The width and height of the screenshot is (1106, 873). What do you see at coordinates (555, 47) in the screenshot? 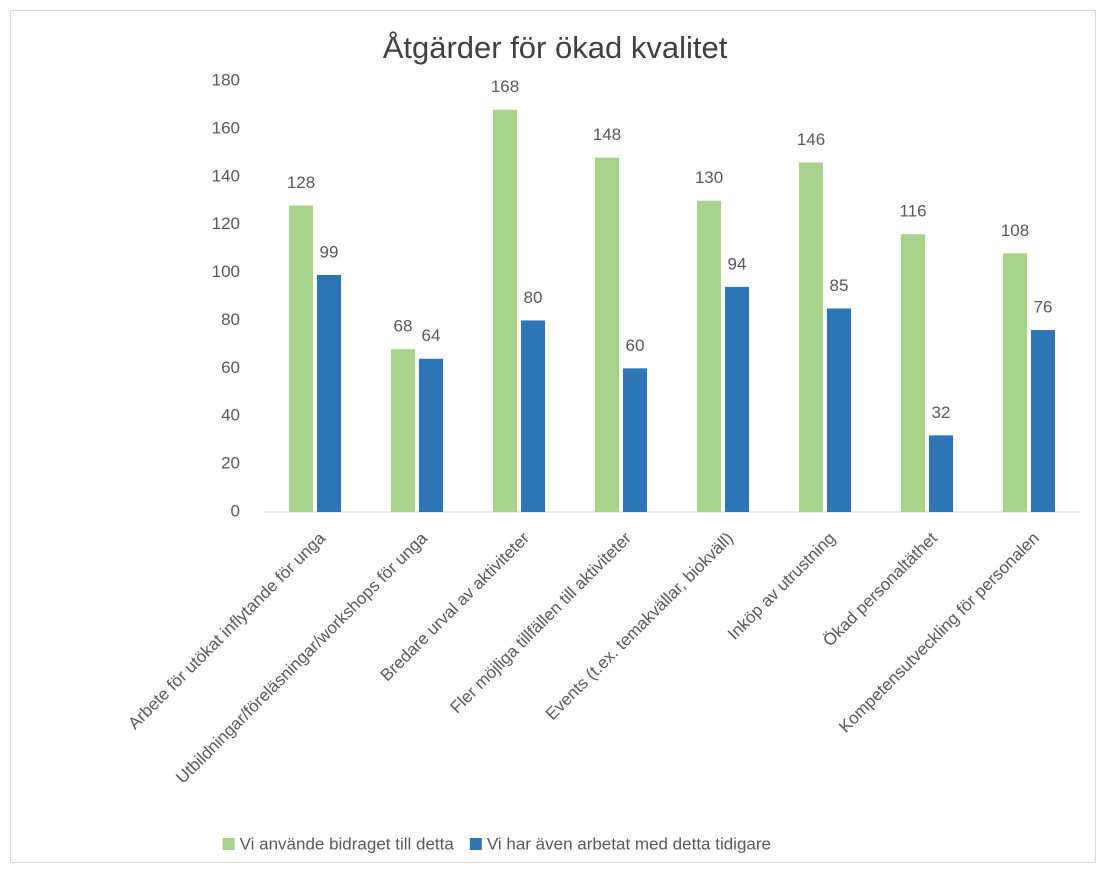
I see `chart-title: Åtgärder för ökad kvalitet` at bounding box center [555, 47].